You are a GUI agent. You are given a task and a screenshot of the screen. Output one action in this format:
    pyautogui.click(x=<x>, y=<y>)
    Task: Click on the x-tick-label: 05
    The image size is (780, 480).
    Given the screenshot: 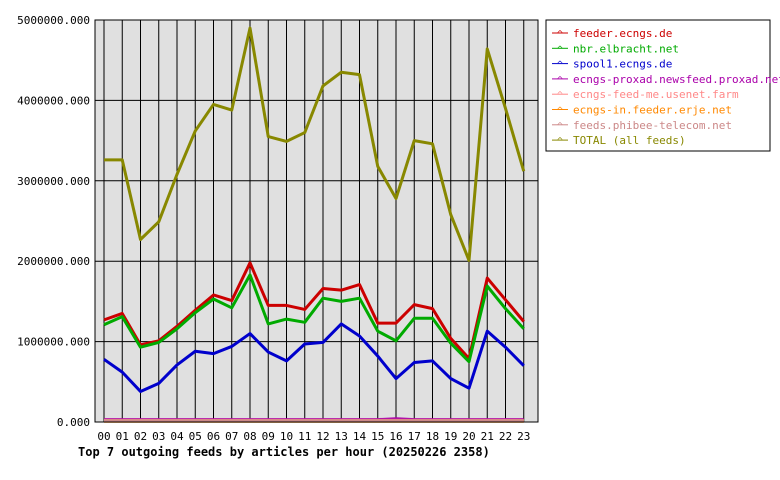 What is the action you would take?
    pyautogui.click(x=195, y=436)
    